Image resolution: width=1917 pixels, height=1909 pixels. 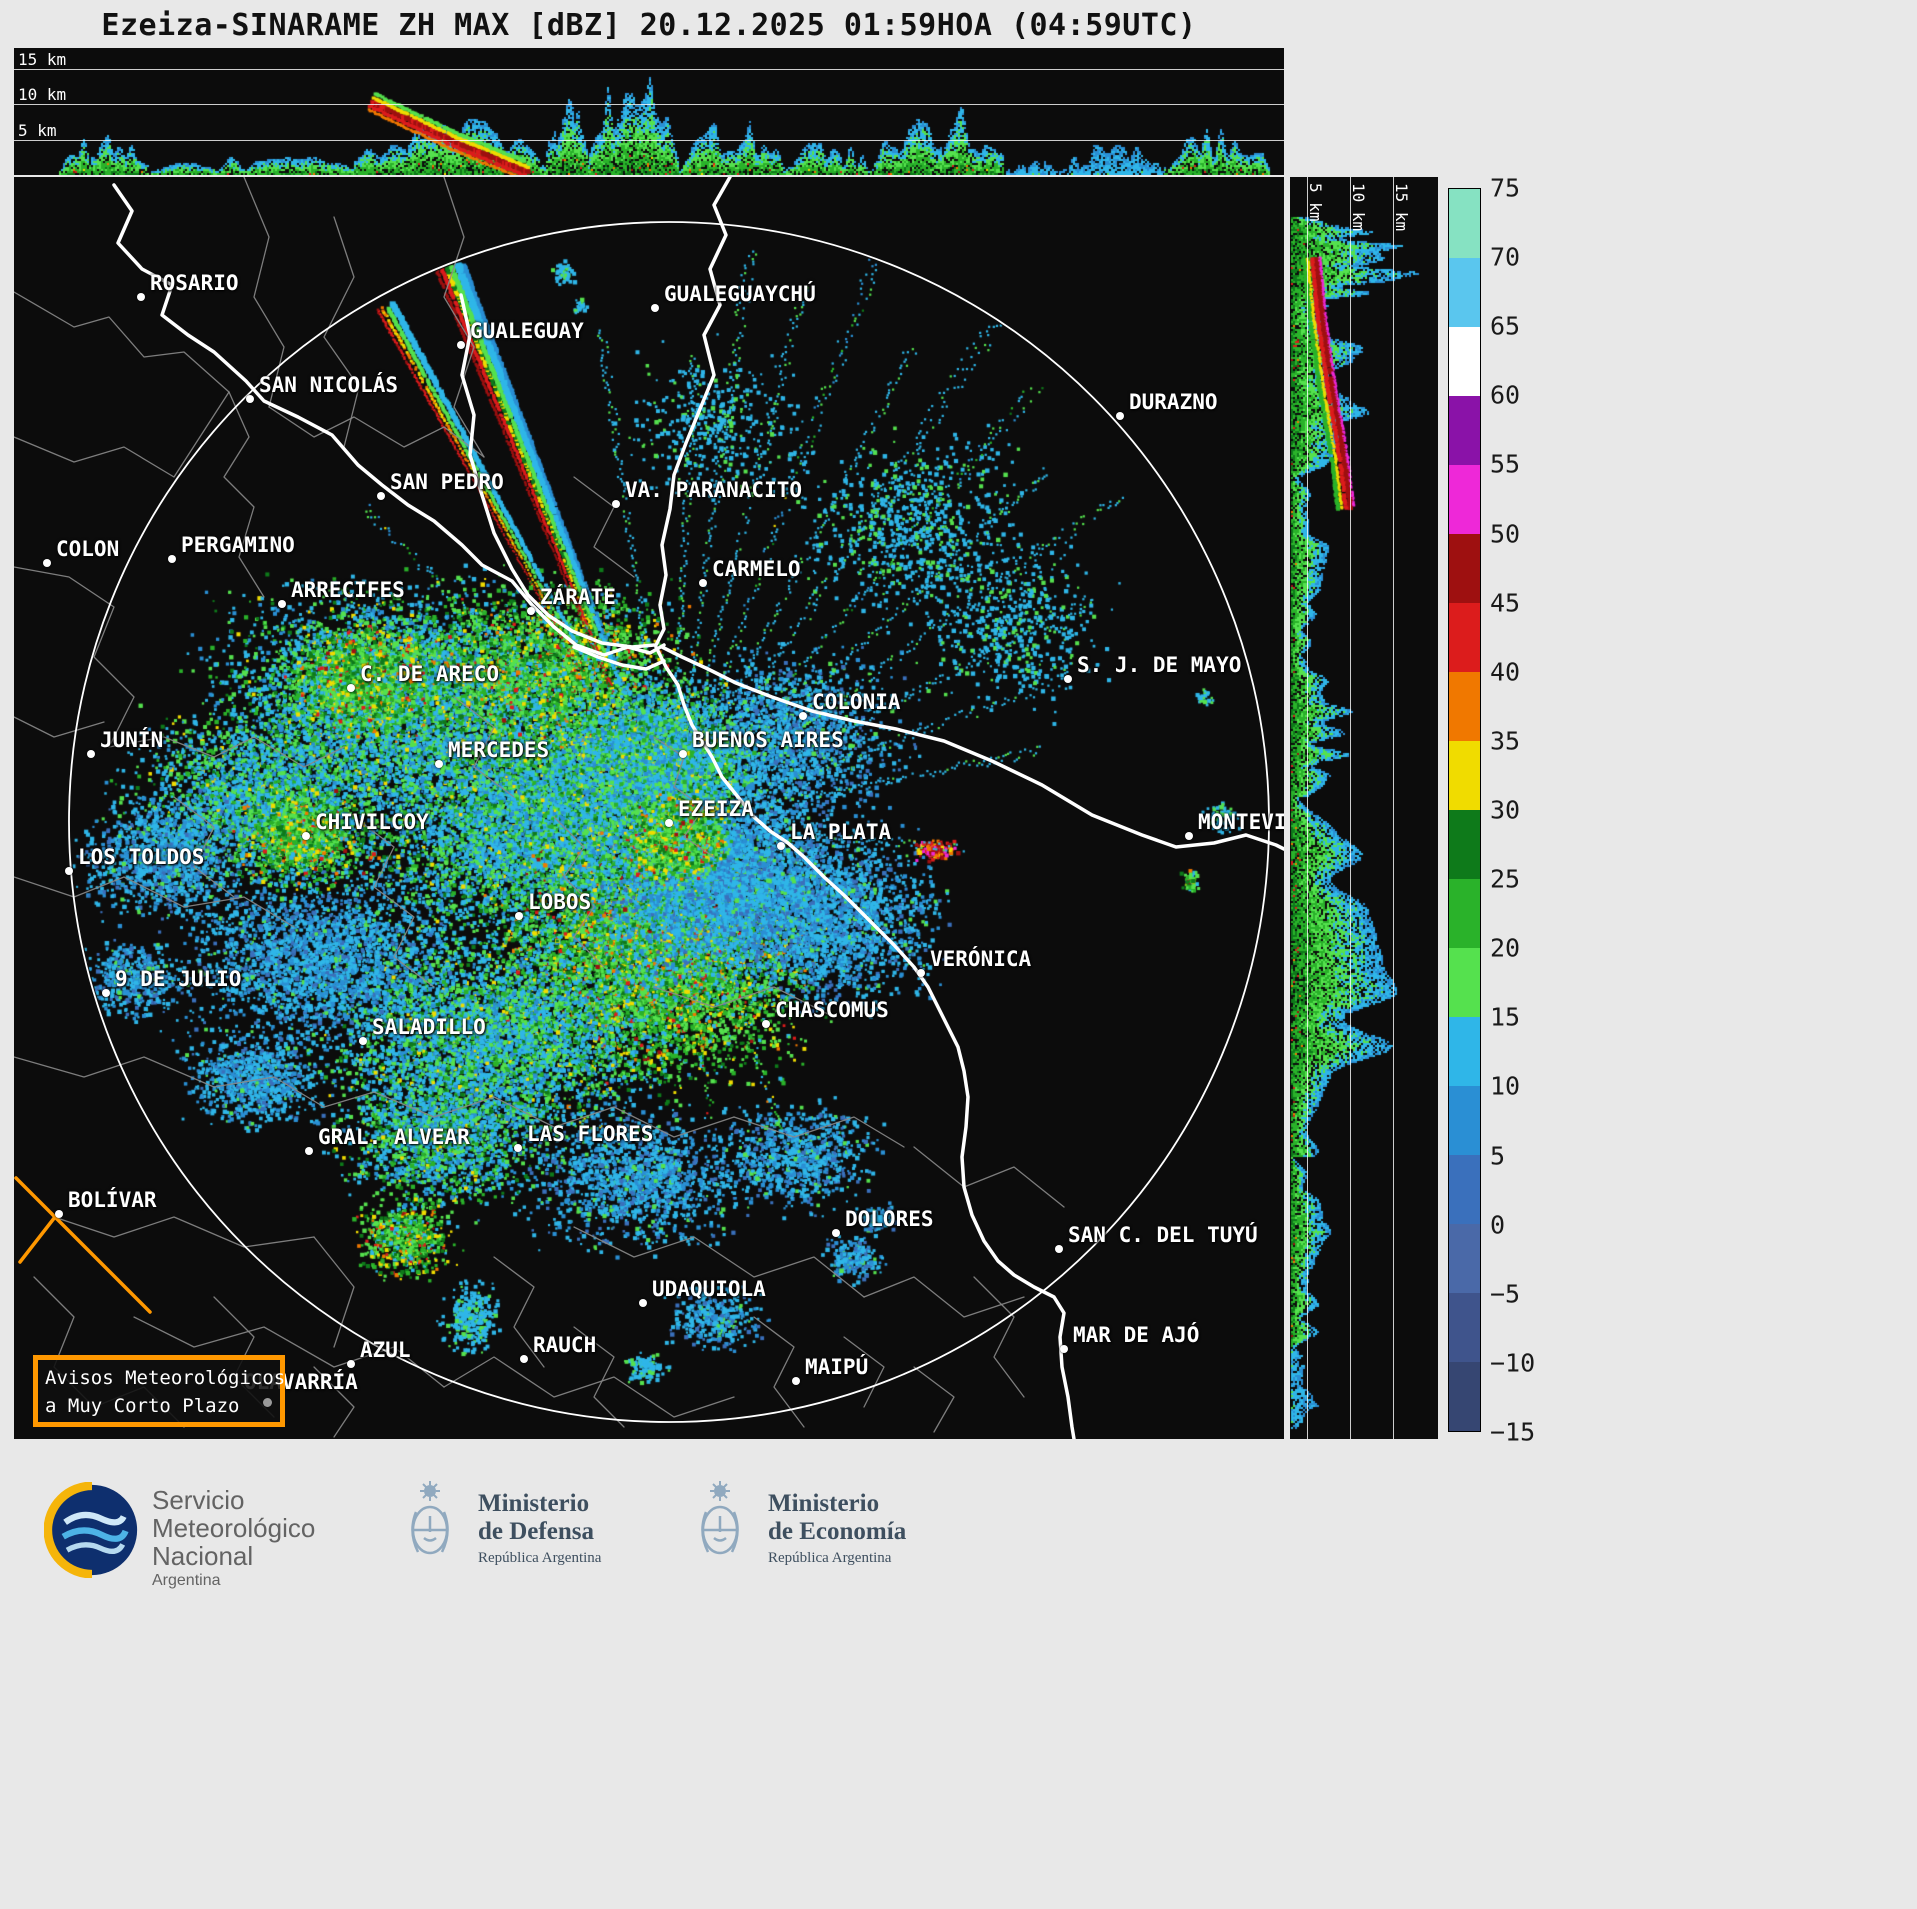 I want to click on smn-wordmark: Servicio Meteorológico Nacional, so click(x=233, y=1528).